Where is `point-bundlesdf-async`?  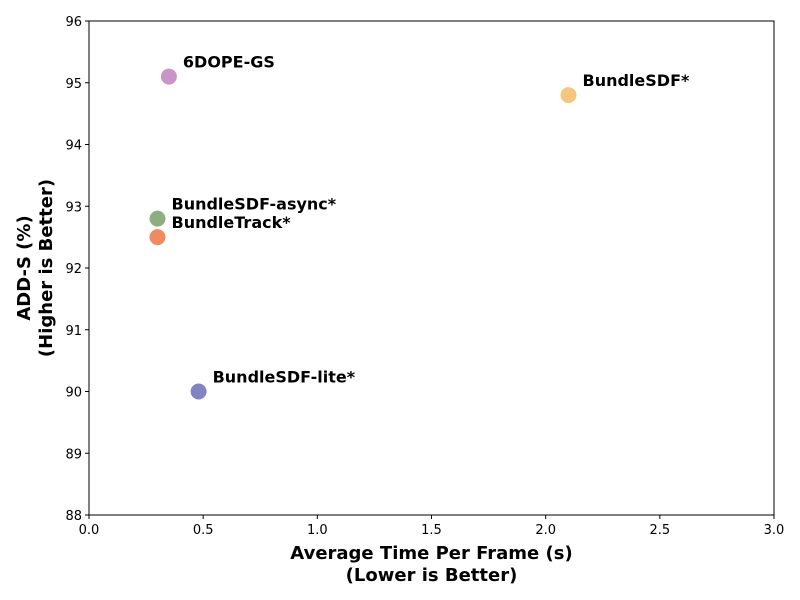
point-bundlesdf-async is located at coordinates (157, 218).